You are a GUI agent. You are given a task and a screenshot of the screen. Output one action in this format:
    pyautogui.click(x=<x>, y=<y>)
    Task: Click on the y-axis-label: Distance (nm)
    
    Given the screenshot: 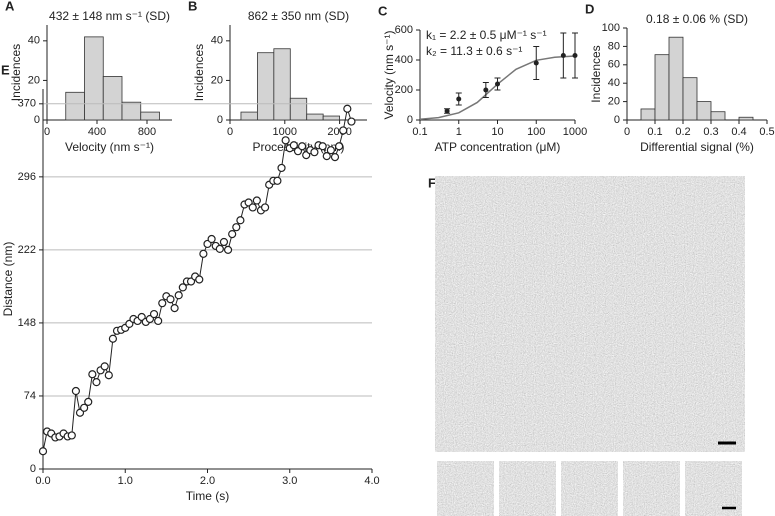 What is the action you would take?
    pyautogui.click(x=8, y=279)
    